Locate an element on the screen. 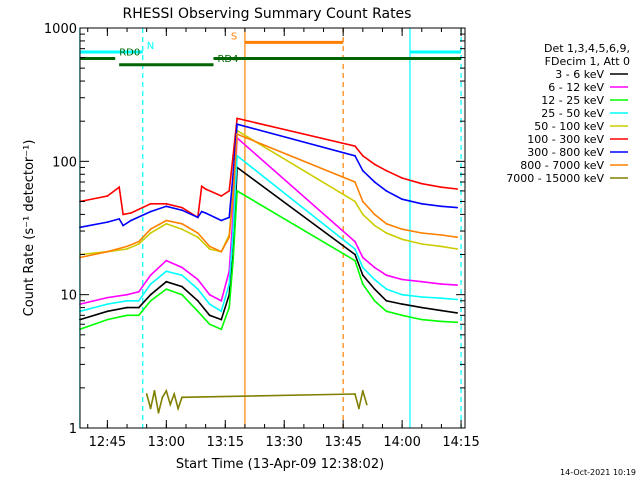 This screenshot has width=640, height=480. x-tick-label-5: 14:00 is located at coordinates (401, 442).